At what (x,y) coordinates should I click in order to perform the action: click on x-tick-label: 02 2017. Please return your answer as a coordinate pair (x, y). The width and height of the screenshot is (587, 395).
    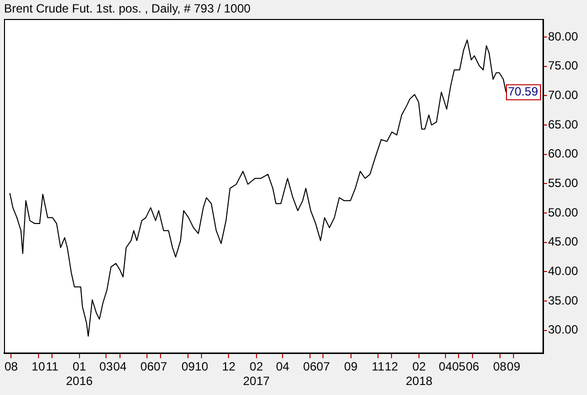
    Looking at the image, I should click on (256, 374).